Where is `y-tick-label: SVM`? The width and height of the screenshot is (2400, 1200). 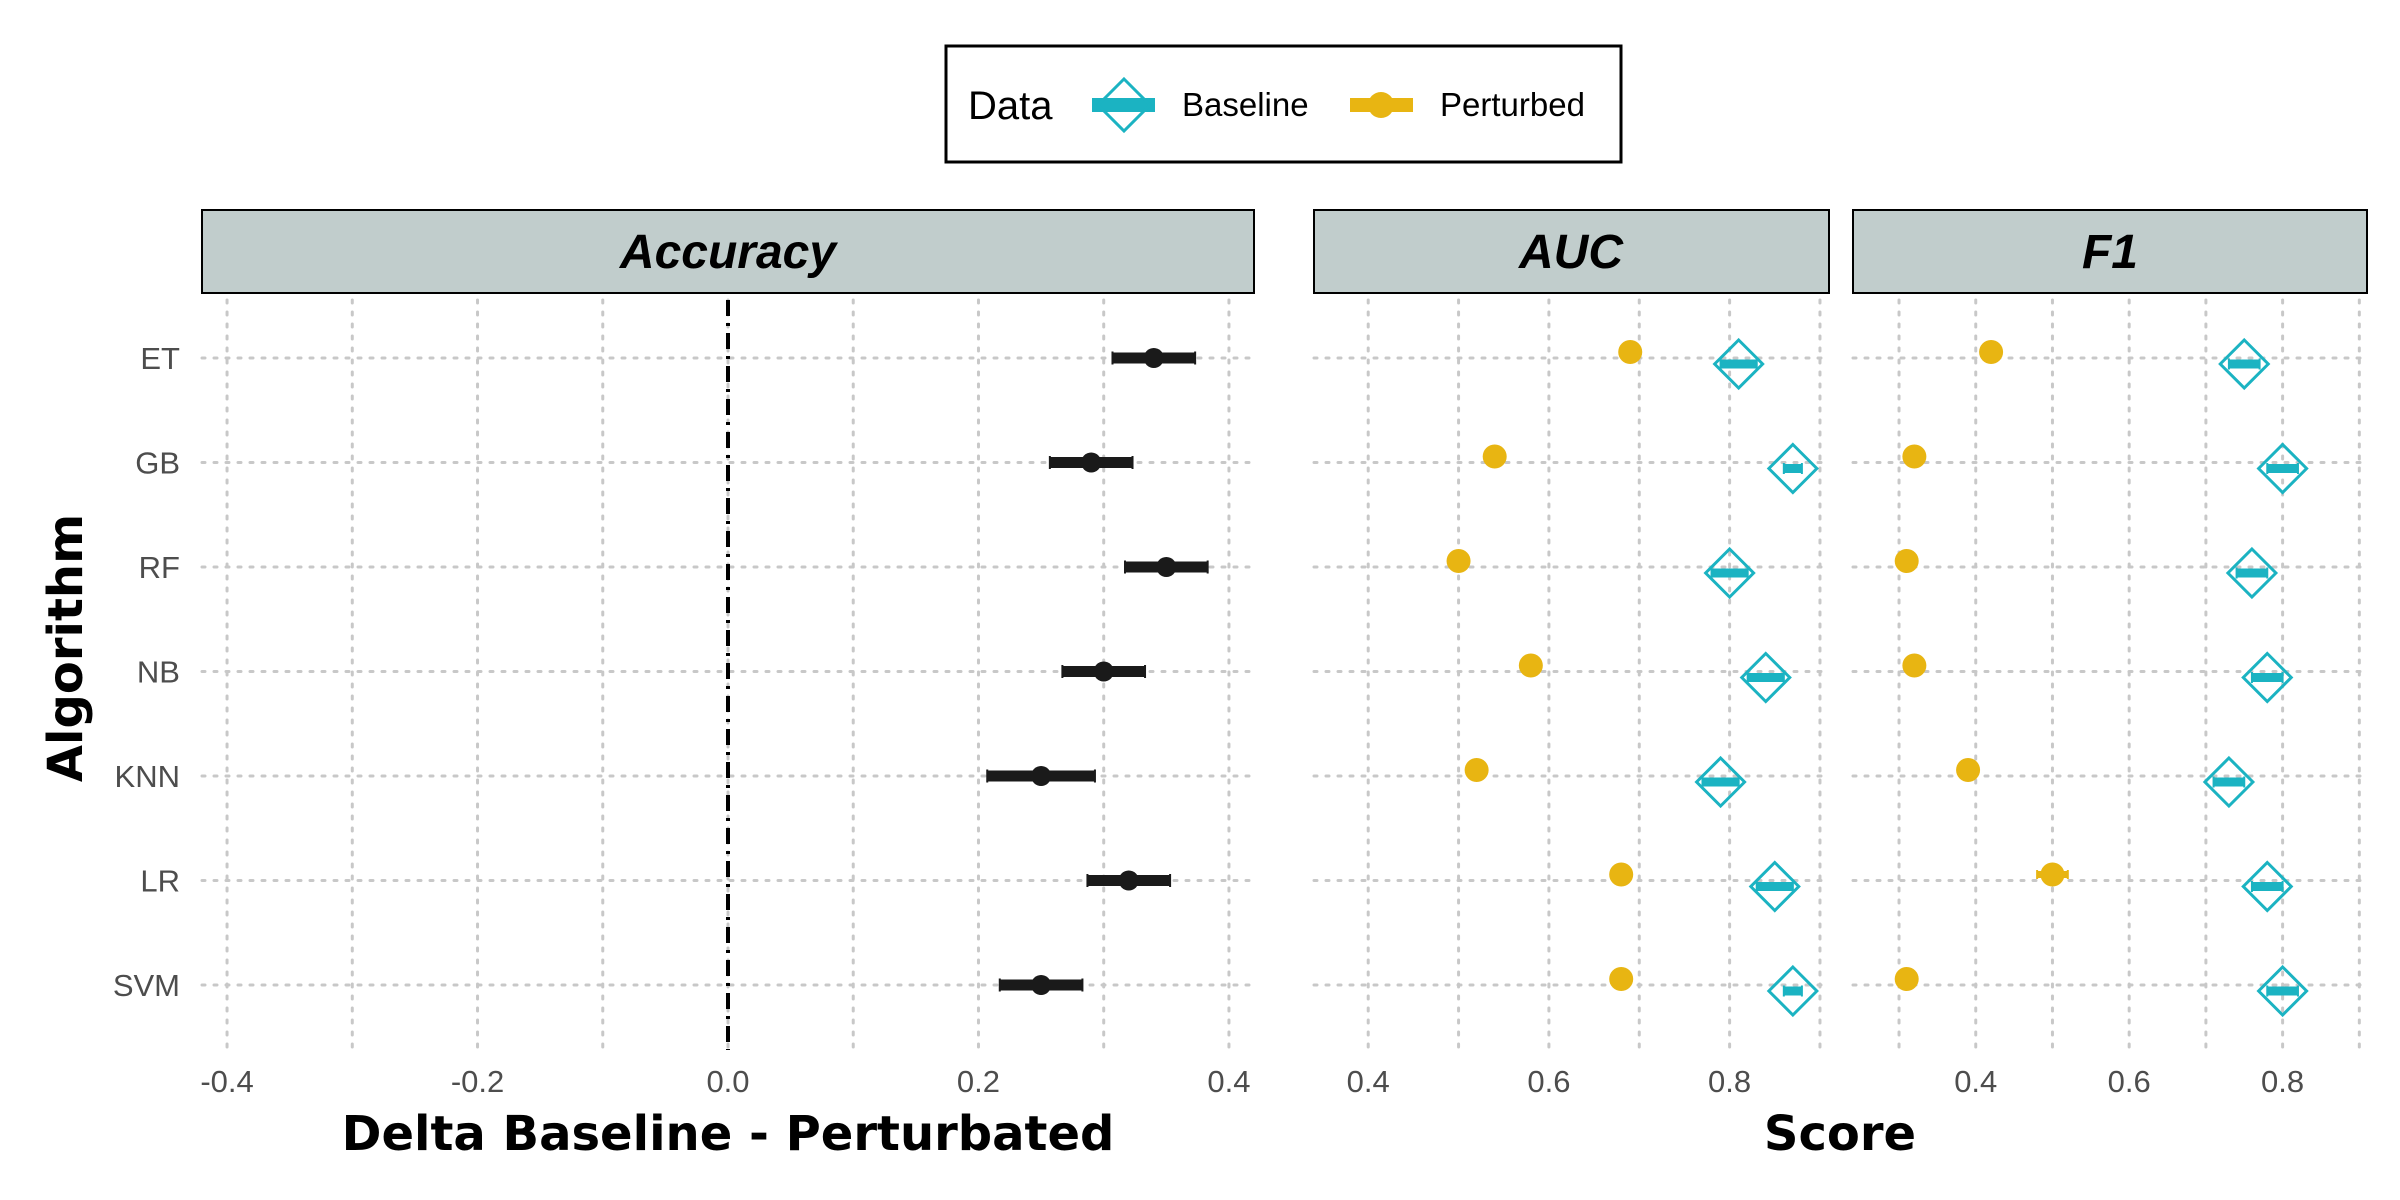 y-tick-label: SVM is located at coordinates (146, 985).